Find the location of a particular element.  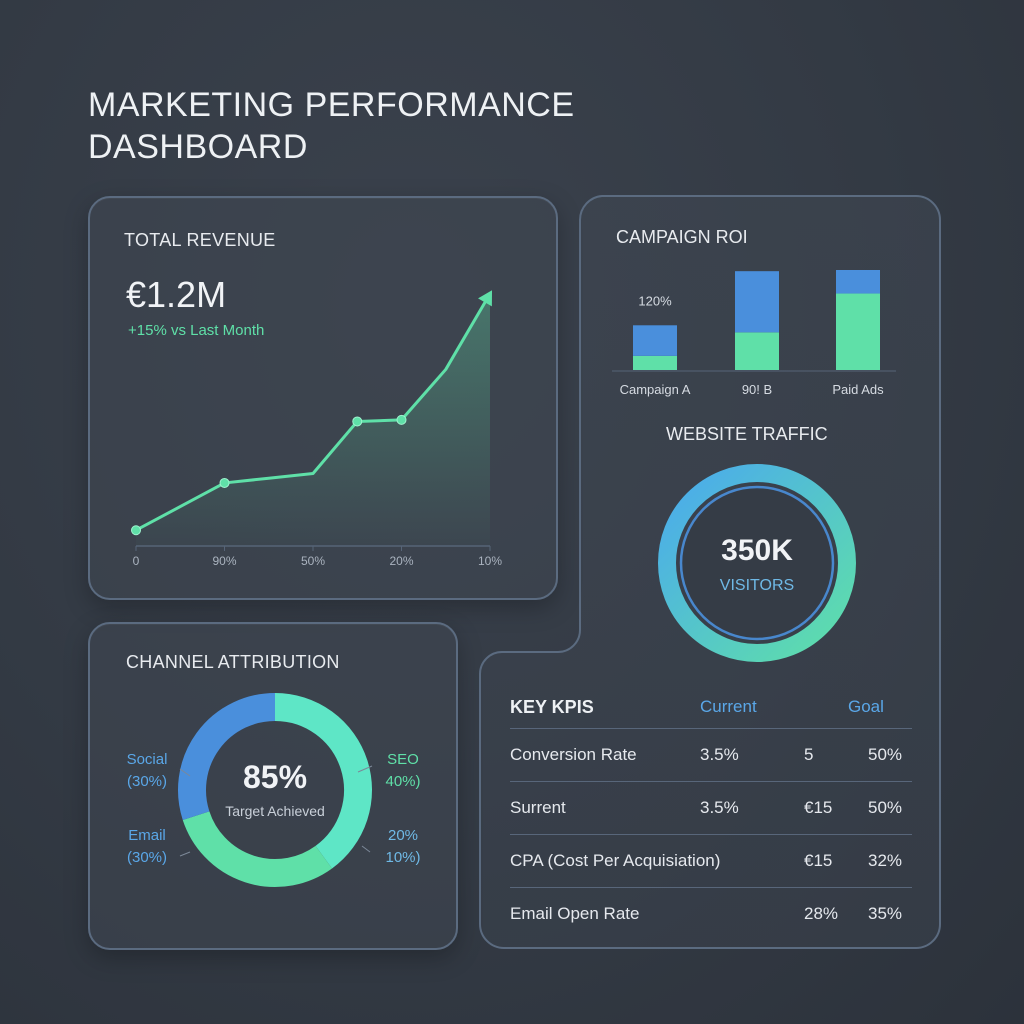

revenue-x-tick-label: 10% is located at coordinates (490, 561).